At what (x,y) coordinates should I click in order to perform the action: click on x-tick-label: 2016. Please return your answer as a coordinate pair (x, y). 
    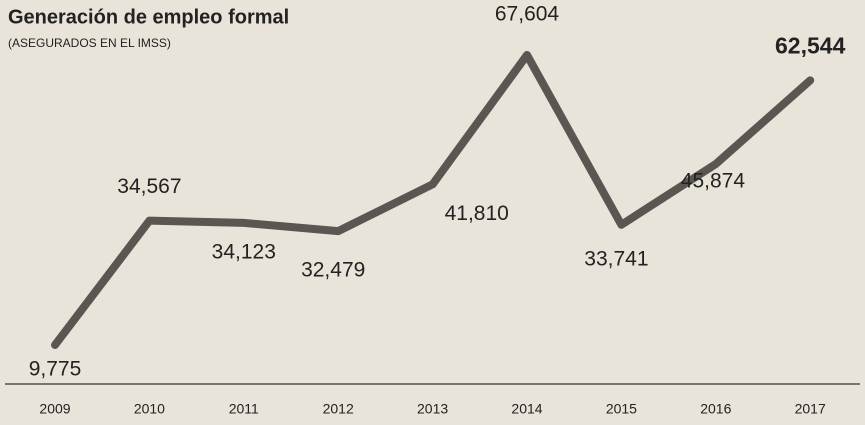
    Looking at the image, I should click on (715, 409).